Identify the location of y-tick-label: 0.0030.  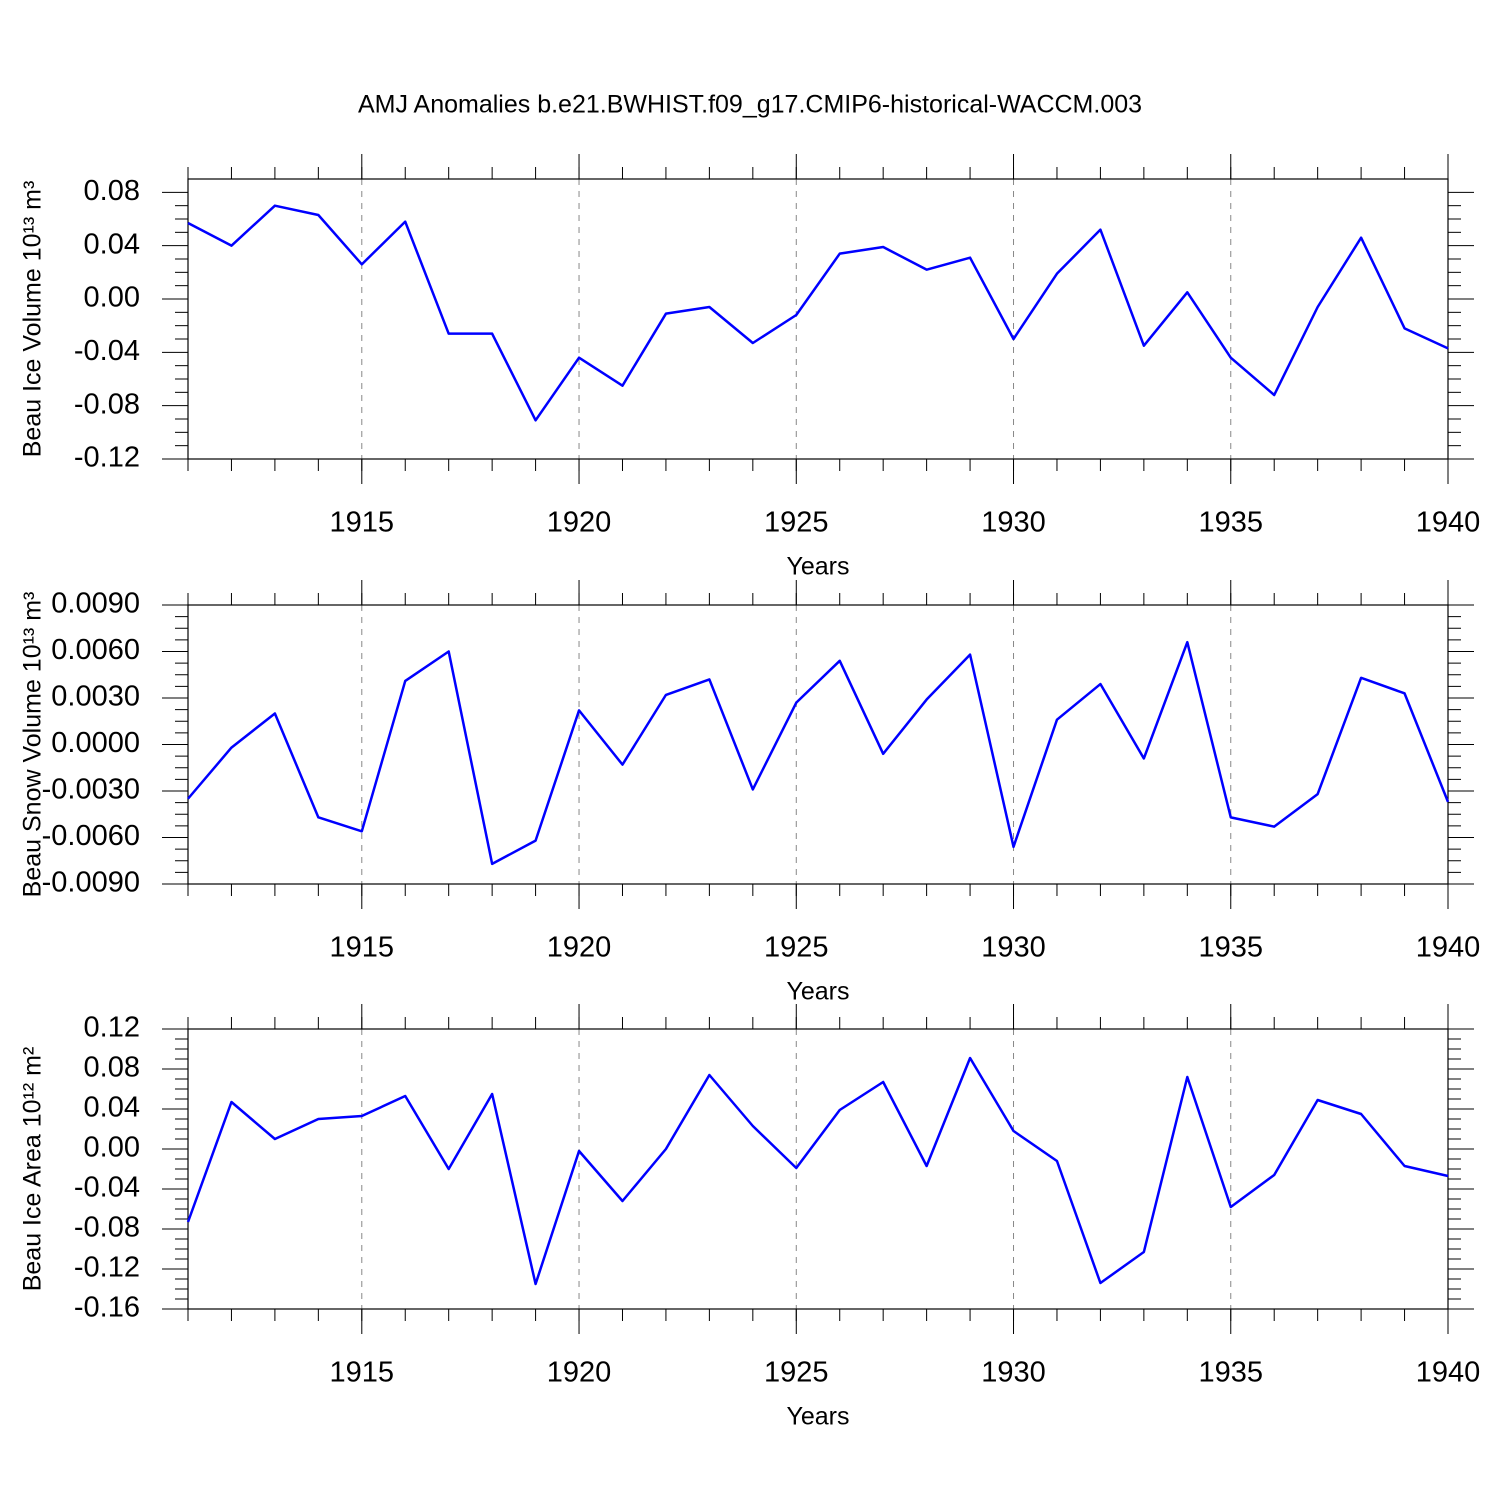
(95, 697).